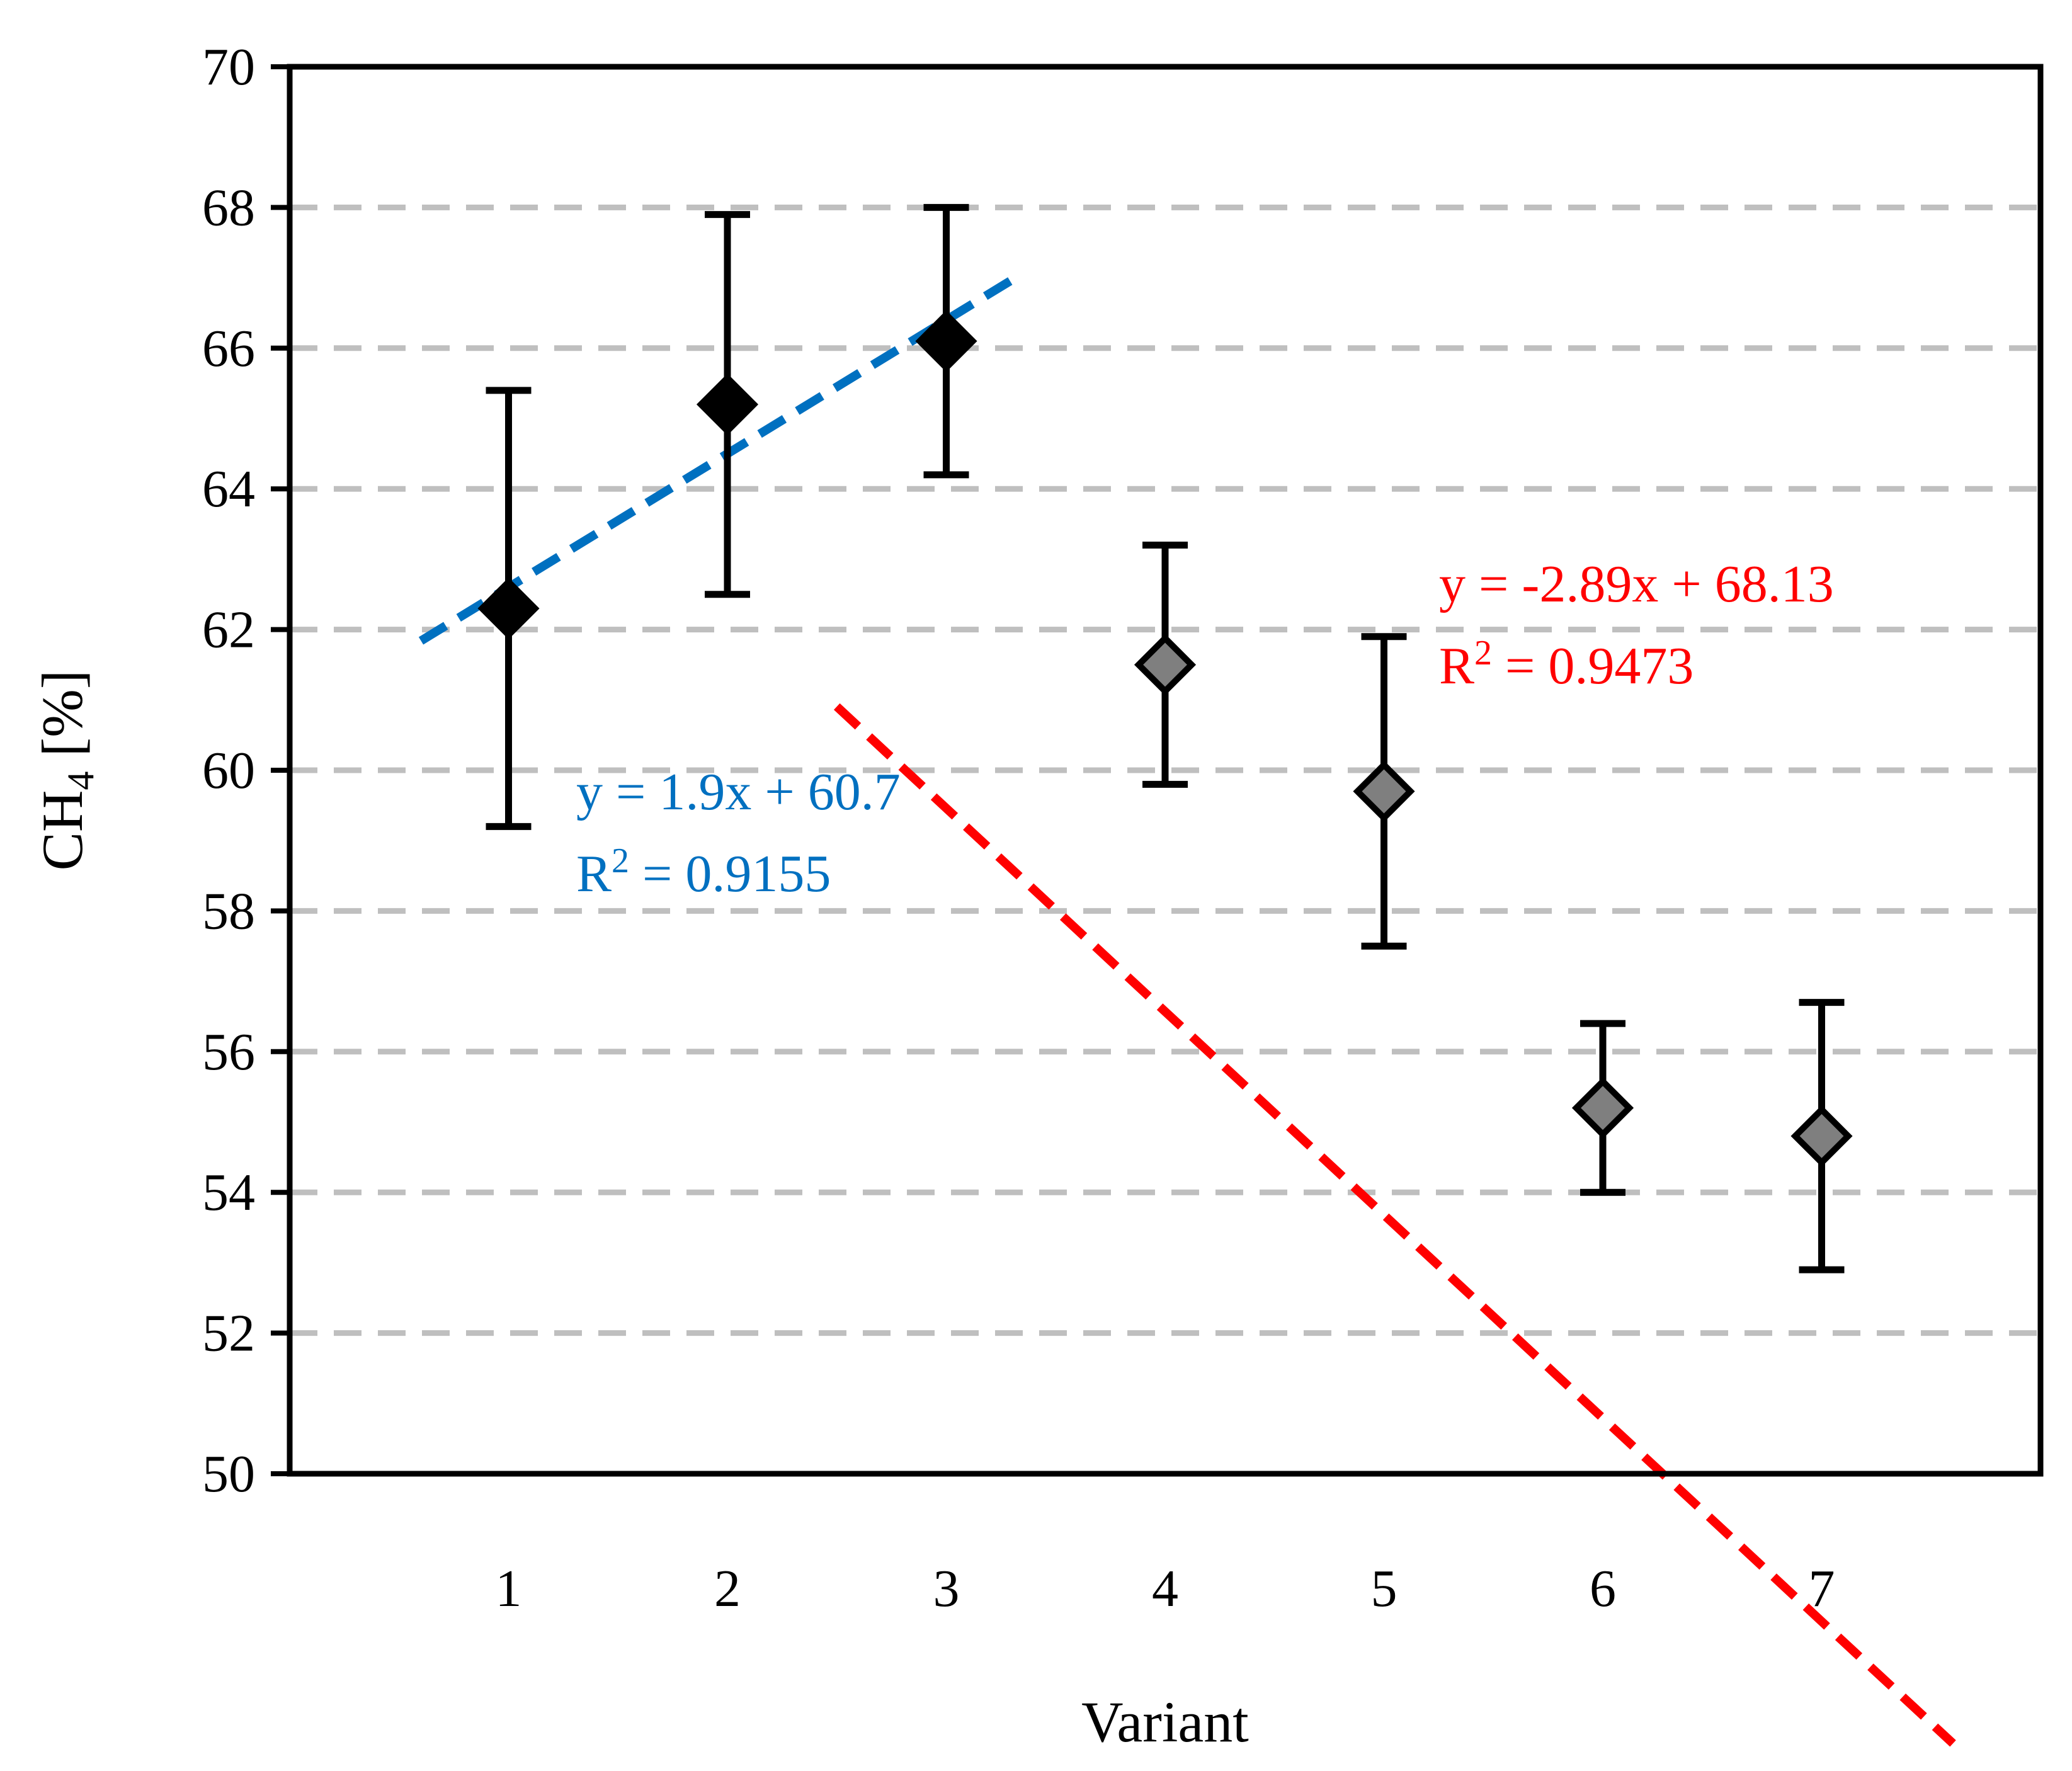 Image resolution: width=2072 pixels, height=1771 pixels. I want to click on red-trend-r2: R2 = 0.9473, so click(1566, 664).